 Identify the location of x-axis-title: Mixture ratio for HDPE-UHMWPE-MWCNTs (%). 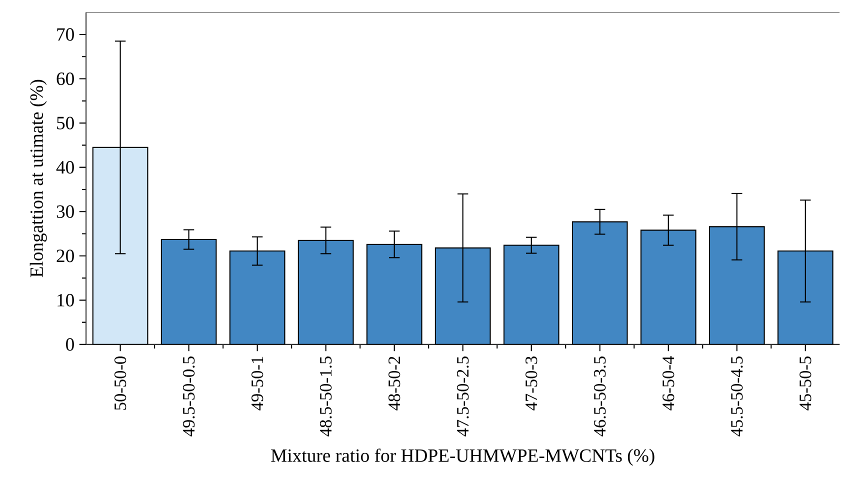
(462, 457).